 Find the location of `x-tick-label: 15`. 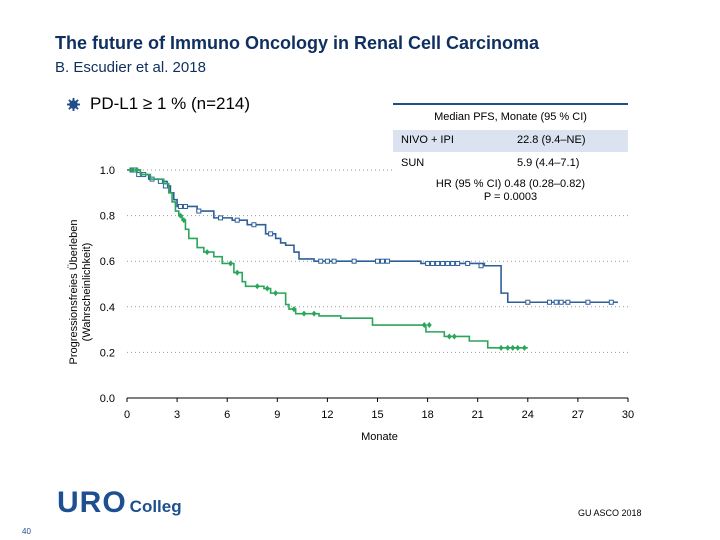

x-tick-label: 15 is located at coordinates (377, 415).